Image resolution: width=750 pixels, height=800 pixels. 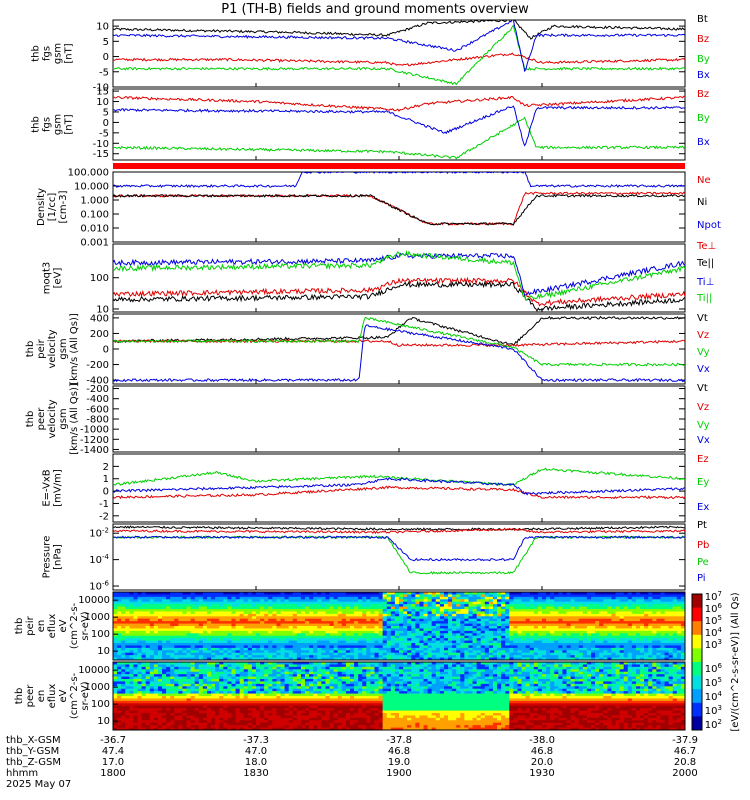 What do you see at coordinates (399, 353) in the screenshot?
I see `series-line-Vx` at bounding box center [399, 353].